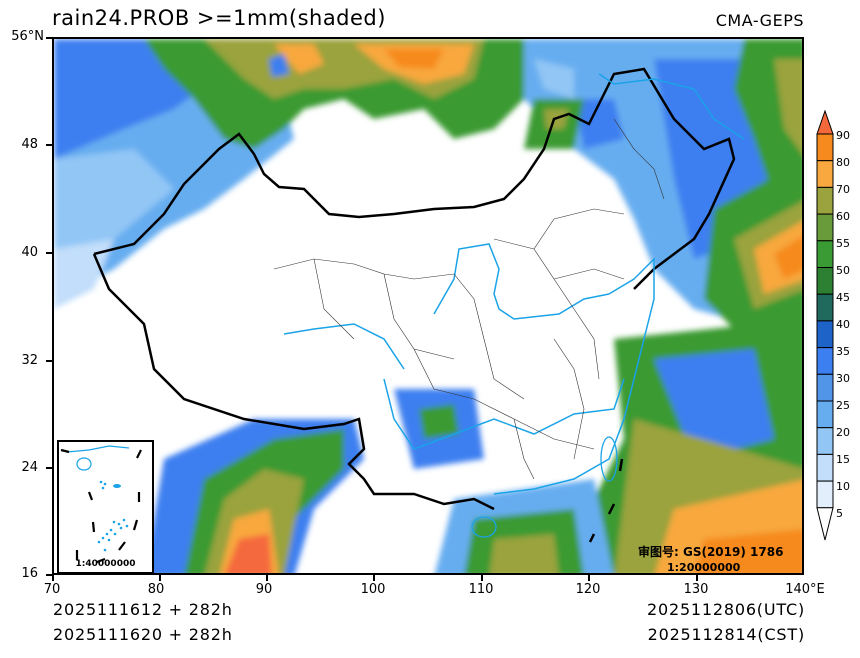 Image resolution: width=860 pixels, height=658 pixels. What do you see at coordinates (29, 467) in the screenshot?
I see `y-label-24: 24` at bounding box center [29, 467].